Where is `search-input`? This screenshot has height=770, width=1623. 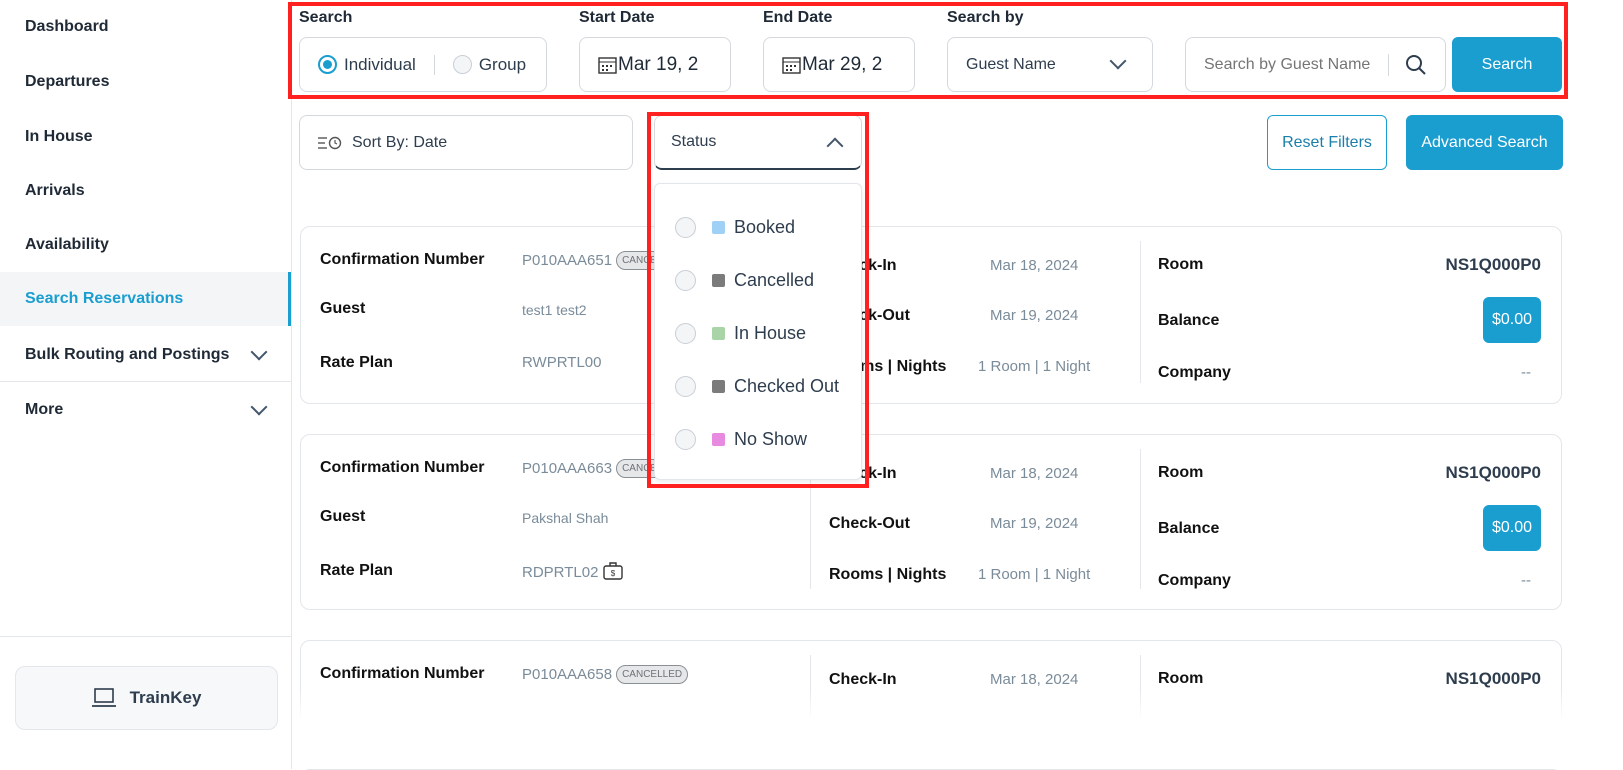 search-input is located at coordinates (1315, 64).